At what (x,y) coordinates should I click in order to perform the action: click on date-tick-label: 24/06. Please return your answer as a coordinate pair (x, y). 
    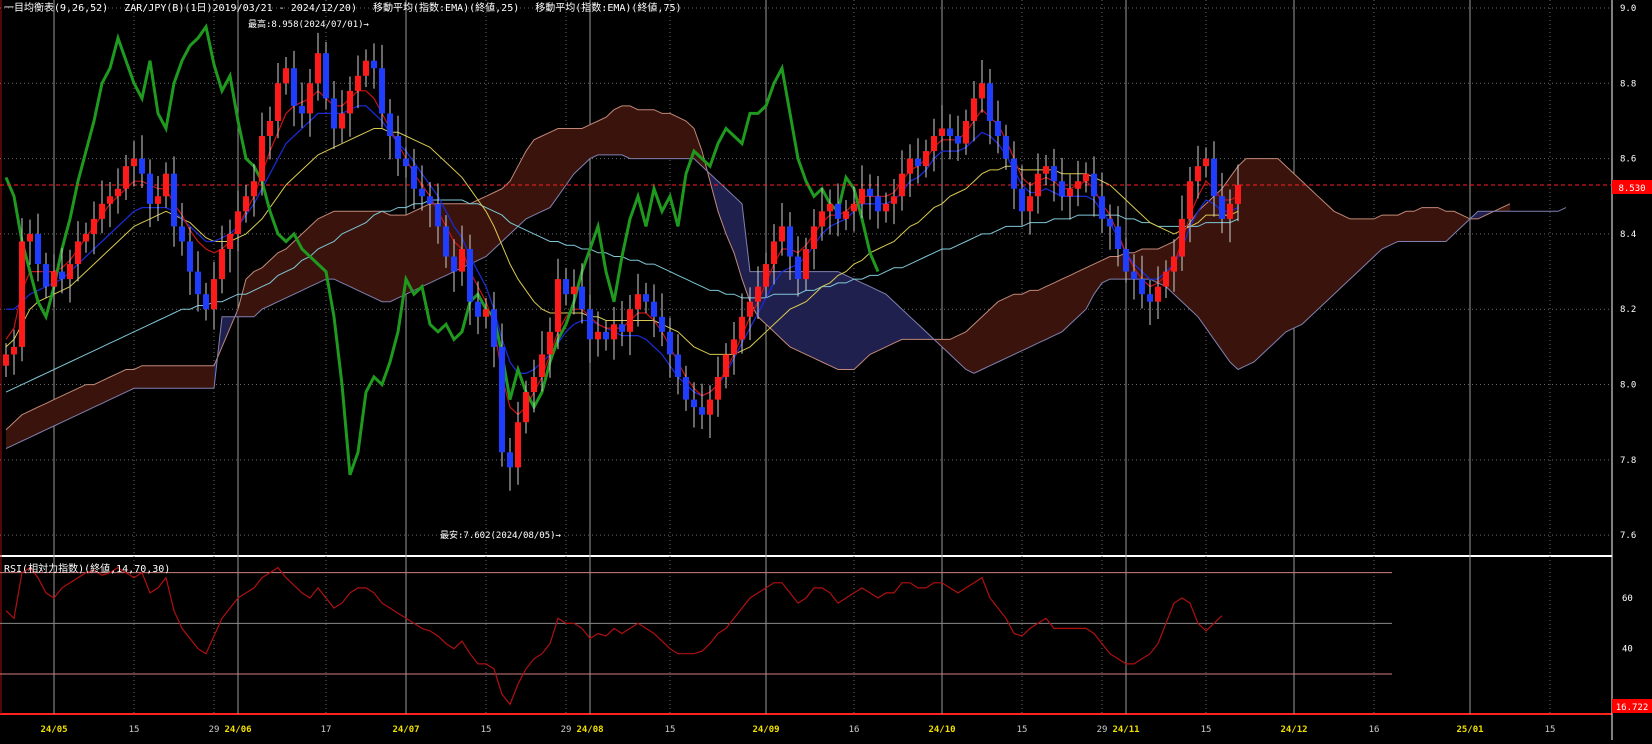
    Looking at the image, I should click on (237, 730).